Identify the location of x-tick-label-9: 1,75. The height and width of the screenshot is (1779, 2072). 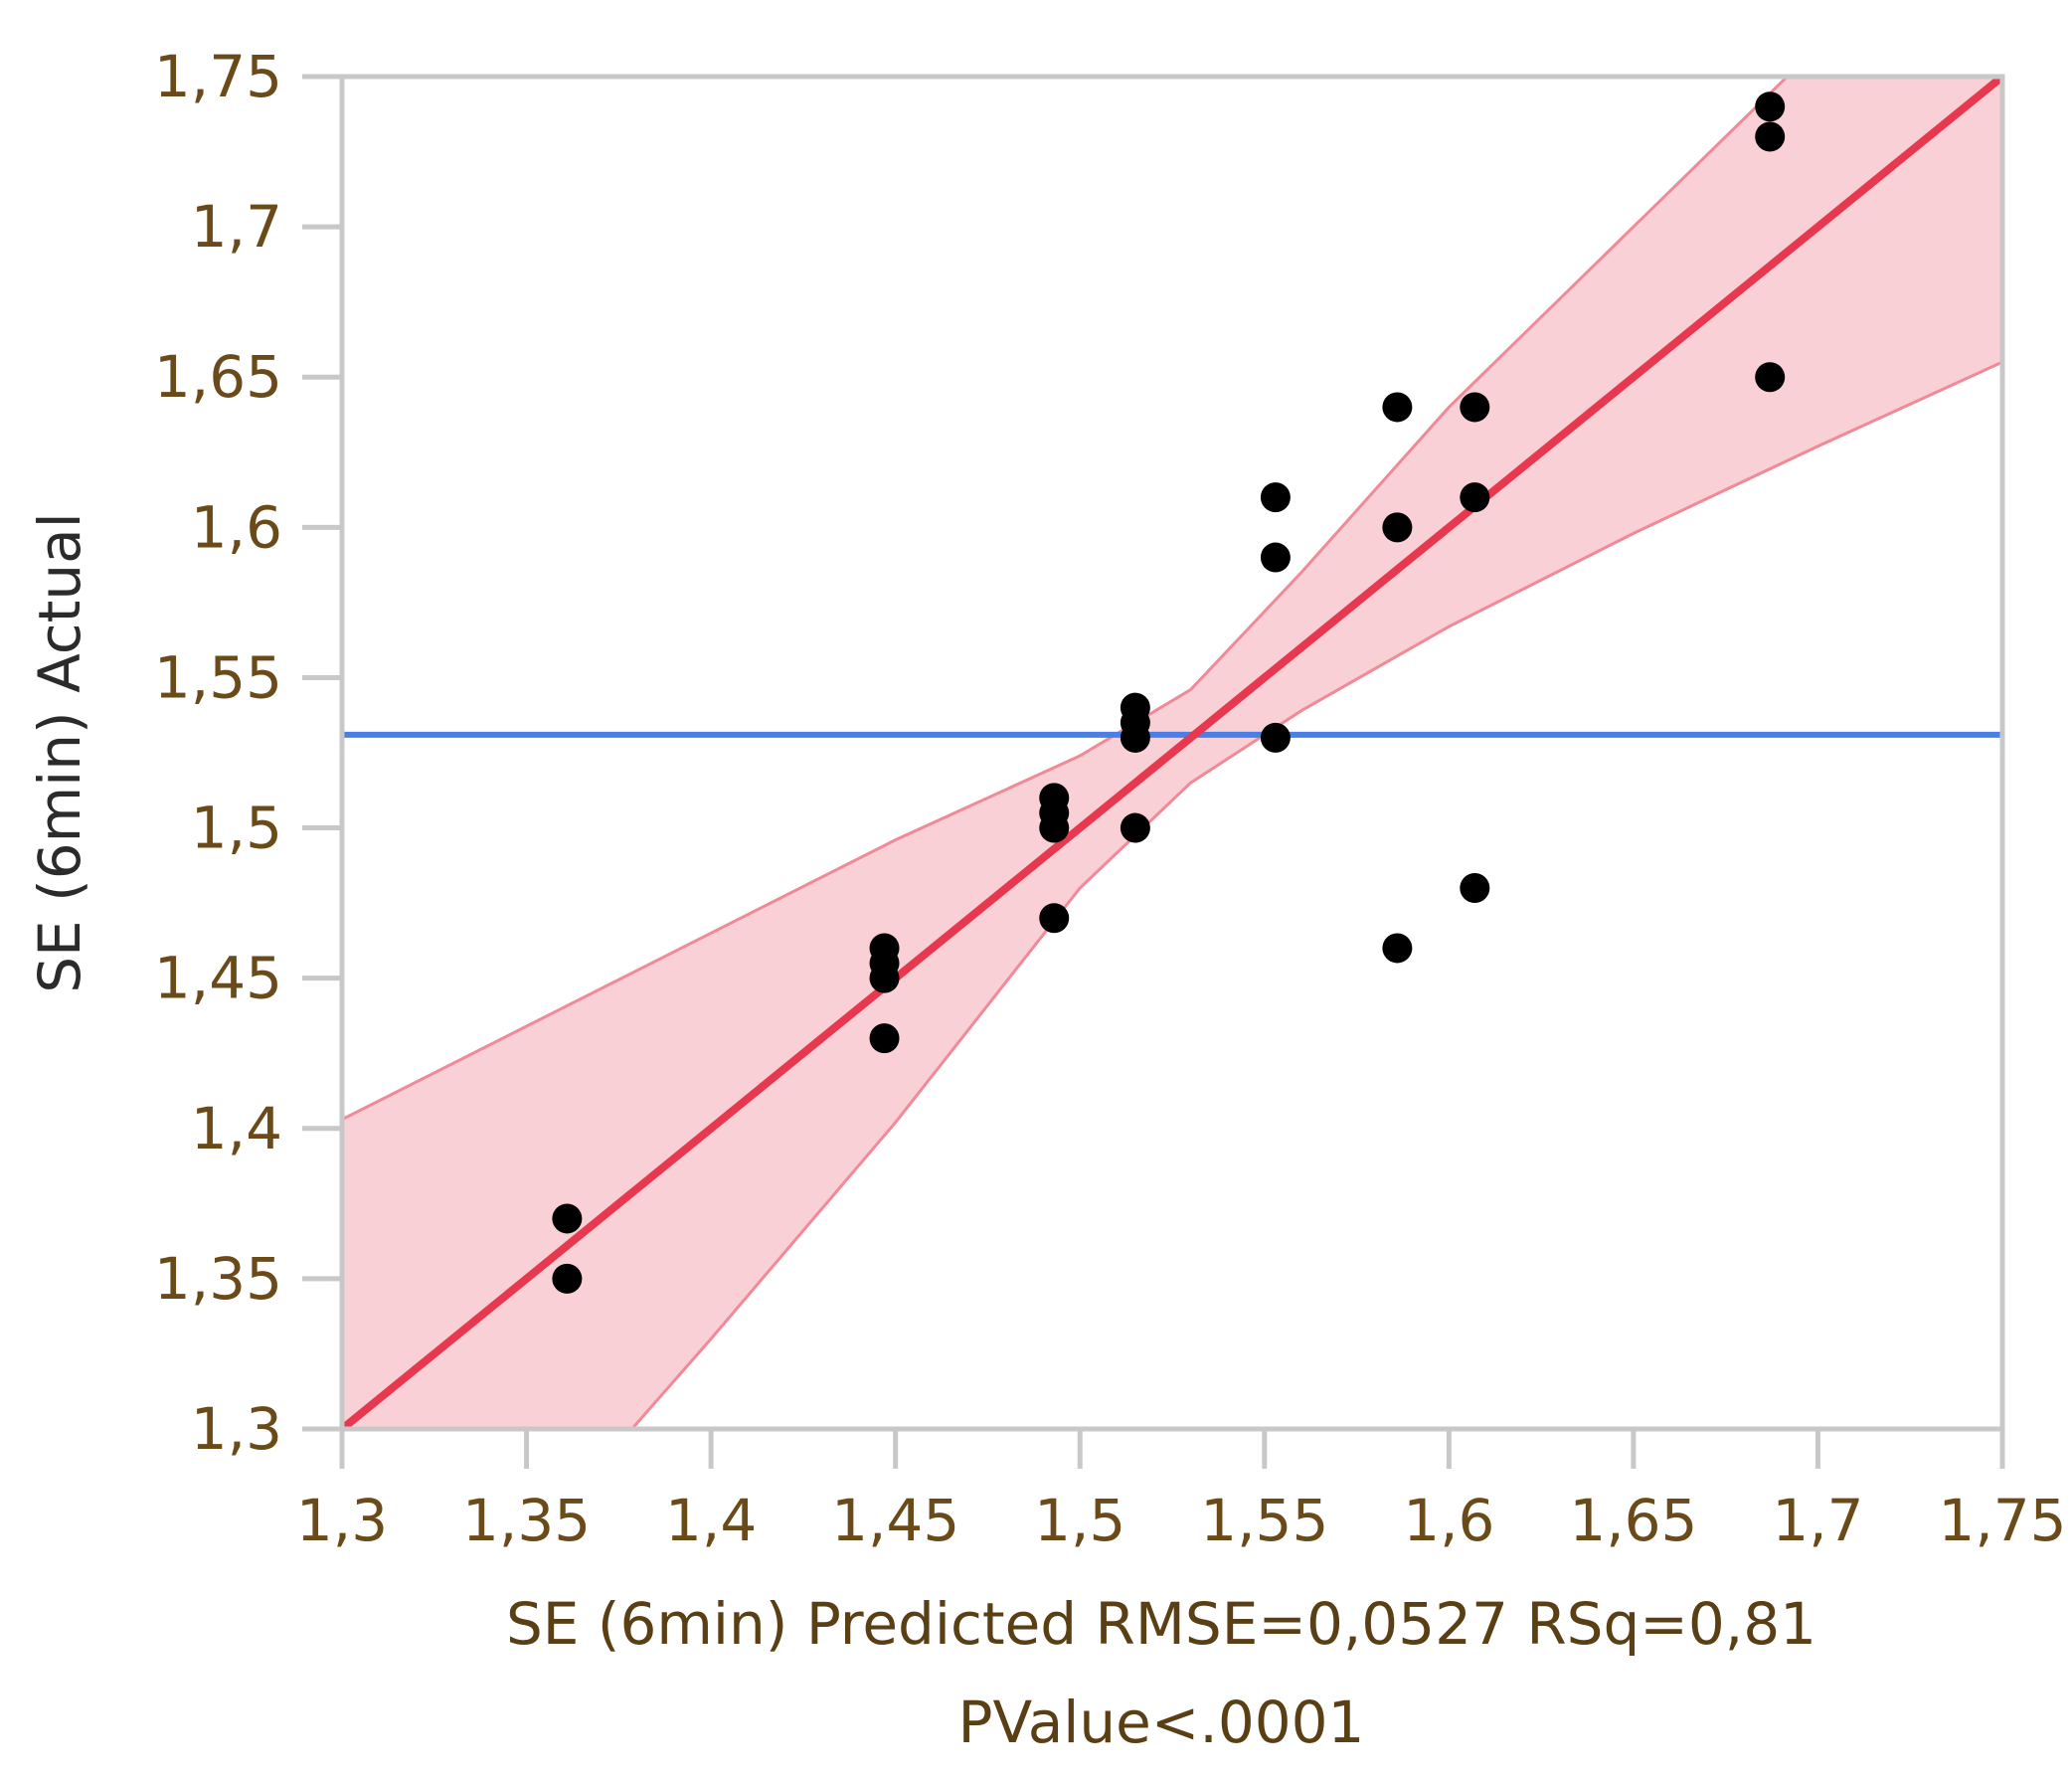
(2002, 1520).